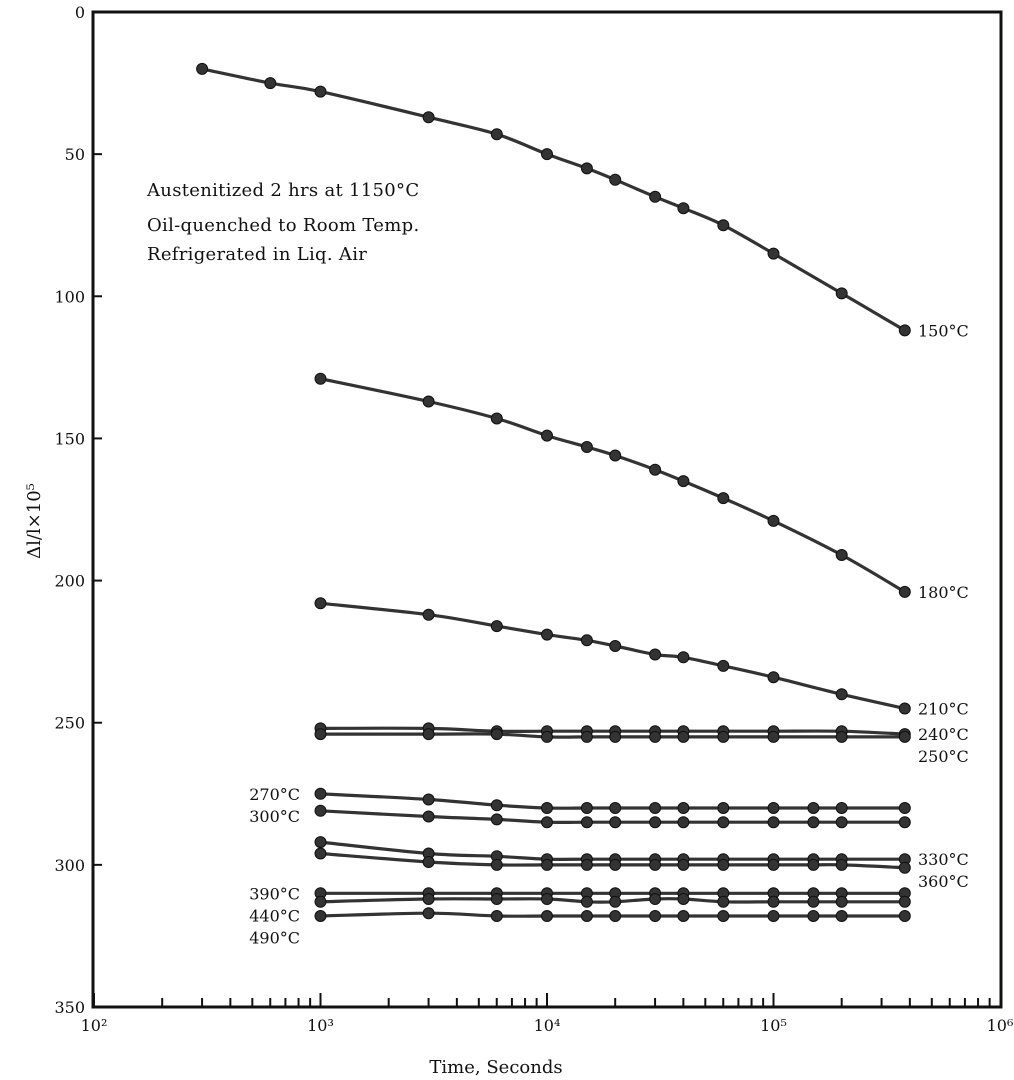 Image resolution: width=1014 pixels, height=1080 pixels. I want to click on series-label: 270°C, so click(274, 794).